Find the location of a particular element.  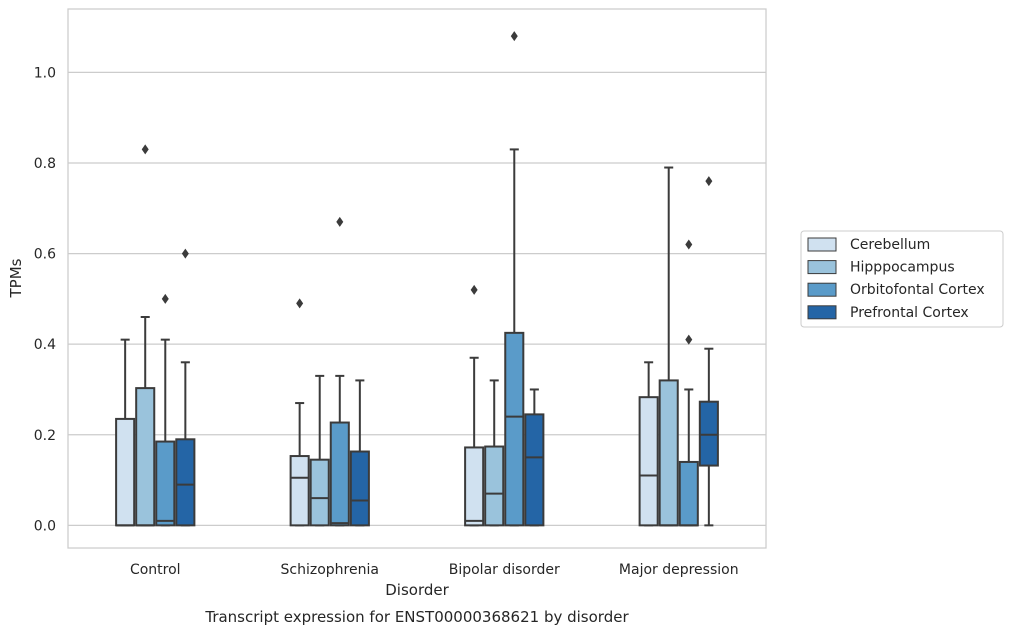

y-tick-label: 0.0 is located at coordinates (45, 526).